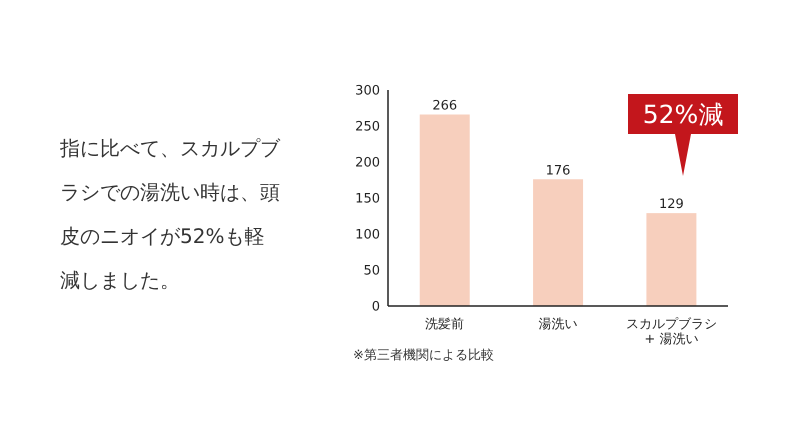 The image size is (800, 430). What do you see at coordinates (671, 332) in the screenshot?
I see `x-tick-label: スカルプブラシ + 湯洗い` at bounding box center [671, 332].